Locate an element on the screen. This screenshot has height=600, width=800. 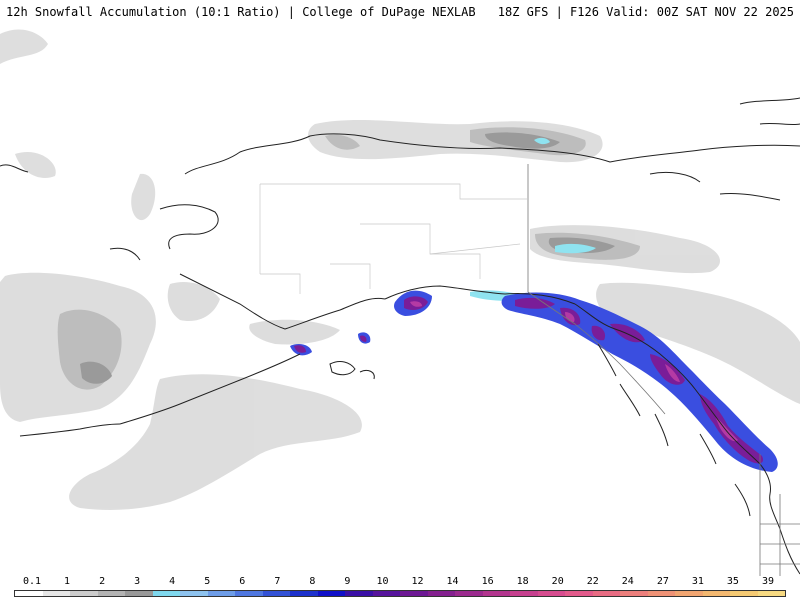
legend-label: 35 is located at coordinates (732, 581).